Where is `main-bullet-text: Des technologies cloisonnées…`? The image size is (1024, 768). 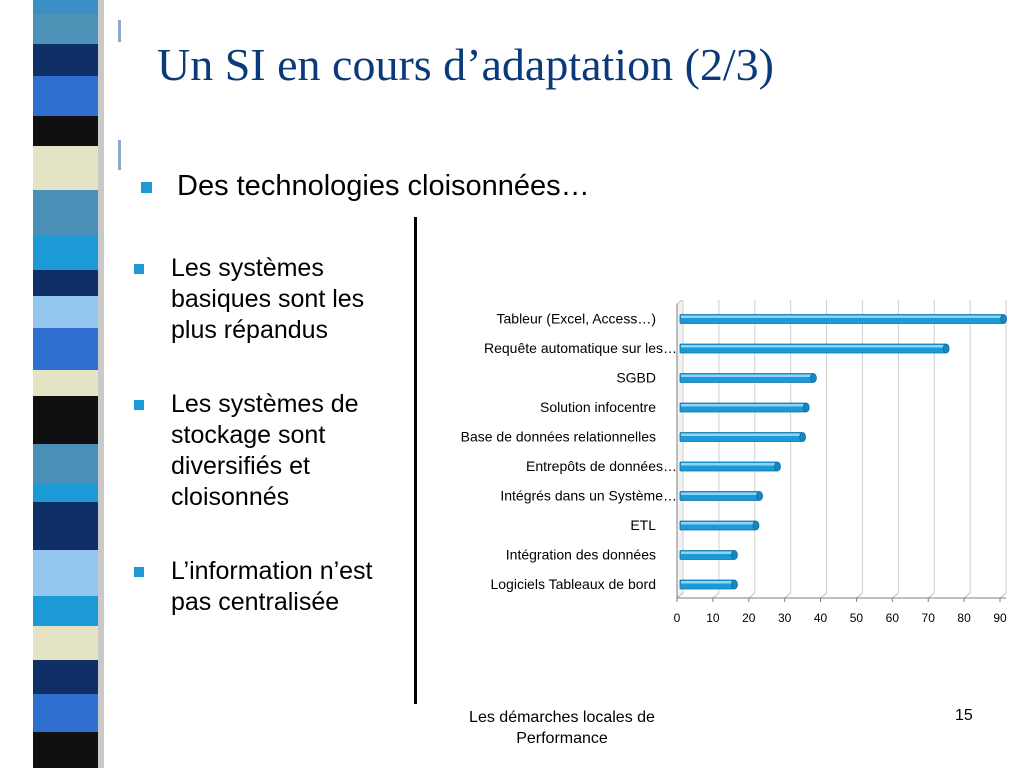
main-bullet-text: Des technologies cloisonnées… is located at coordinates (383, 186).